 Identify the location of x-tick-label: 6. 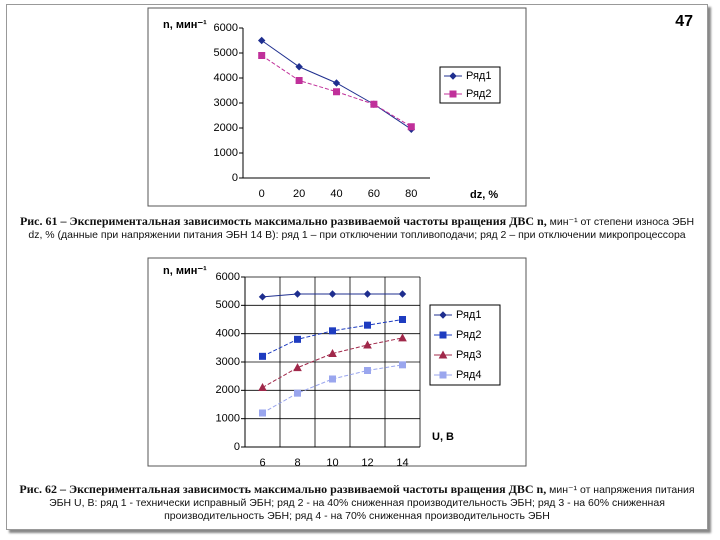
(262, 463).